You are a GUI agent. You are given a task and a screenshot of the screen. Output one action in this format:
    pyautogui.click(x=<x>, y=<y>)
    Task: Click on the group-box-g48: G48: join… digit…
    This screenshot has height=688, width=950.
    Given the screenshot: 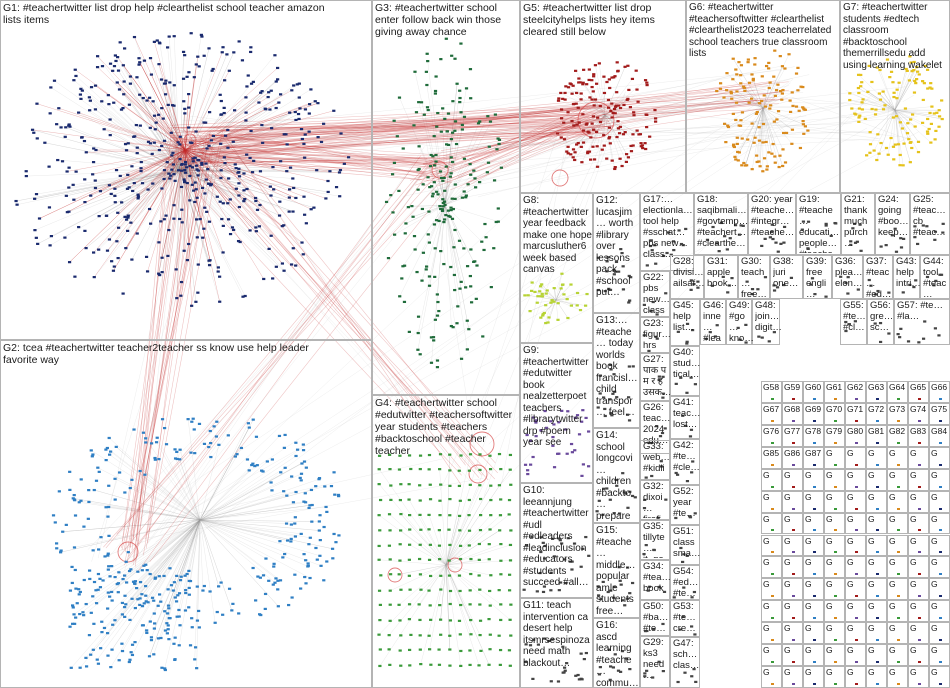 What is the action you would take?
    pyautogui.click(x=767, y=322)
    